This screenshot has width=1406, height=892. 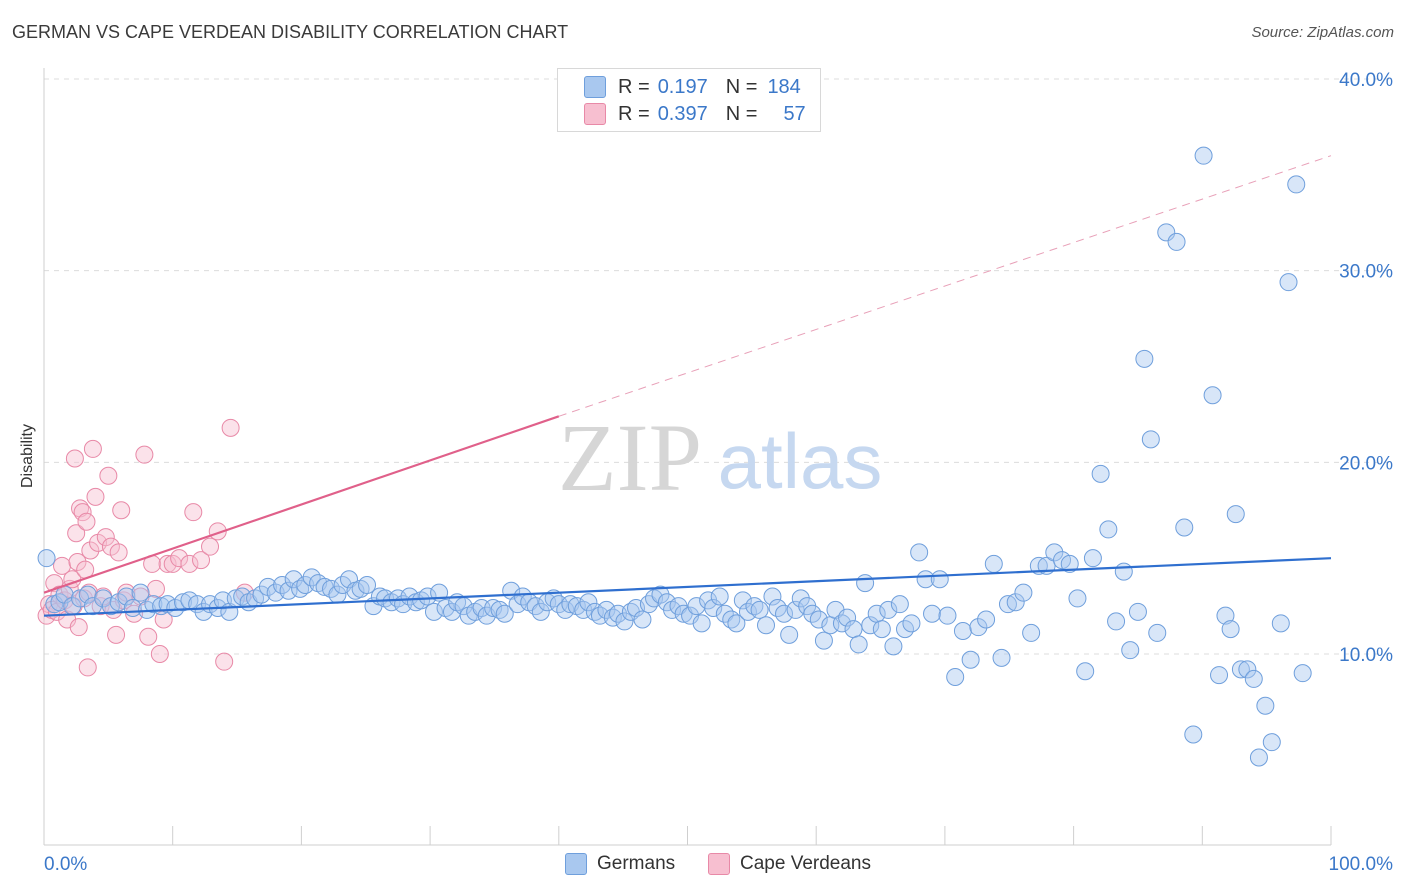 I want to click on german-trend-line, so click(x=687, y=587).